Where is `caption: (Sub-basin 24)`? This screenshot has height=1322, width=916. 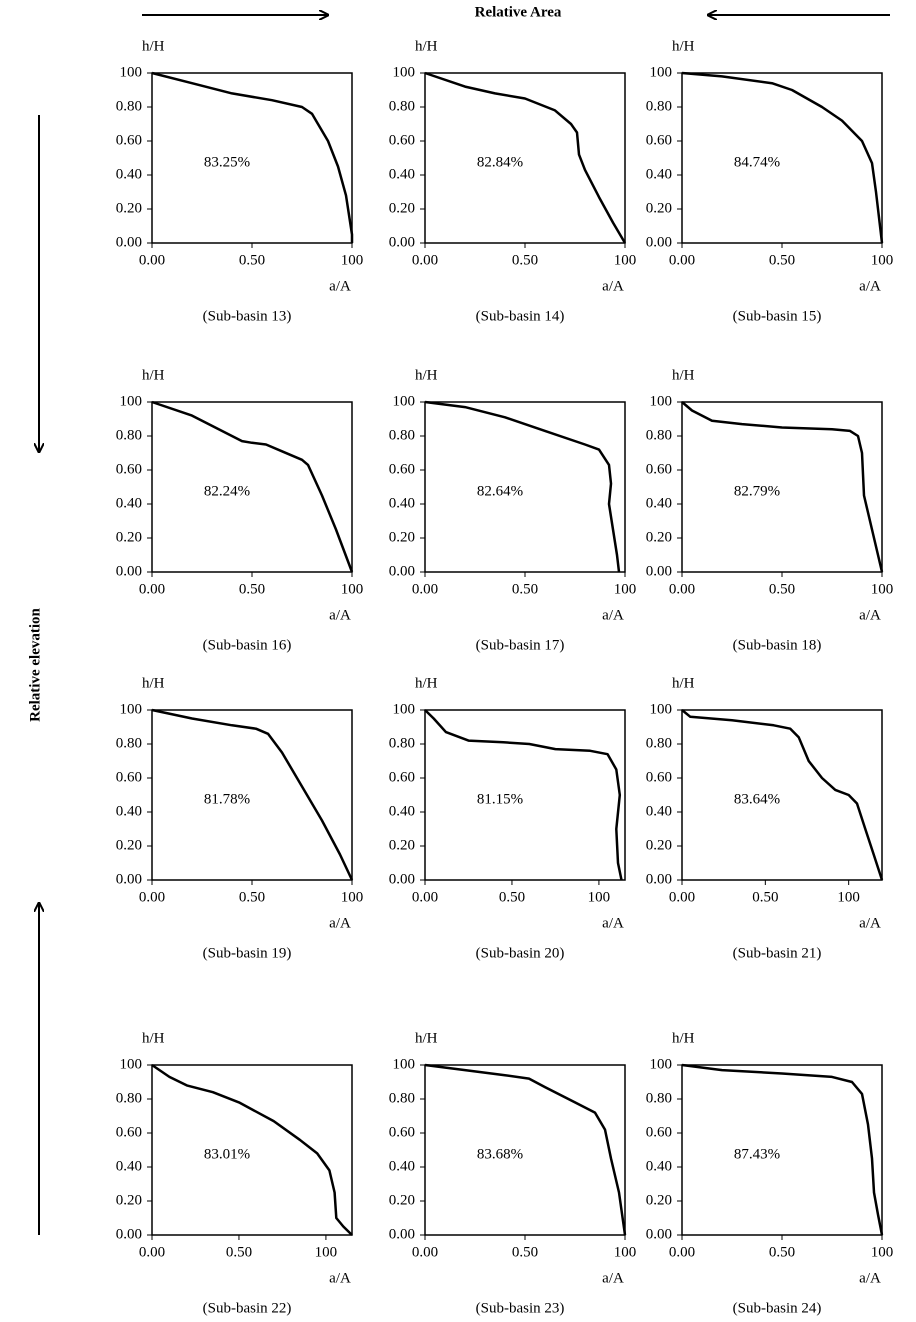 caption: (Sub-basin 24) is located at coordinates (777, 1308).